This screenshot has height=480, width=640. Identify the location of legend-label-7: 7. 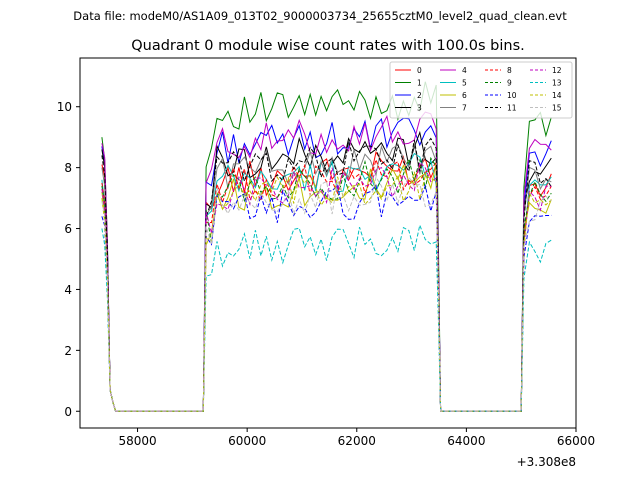
(464, 108).